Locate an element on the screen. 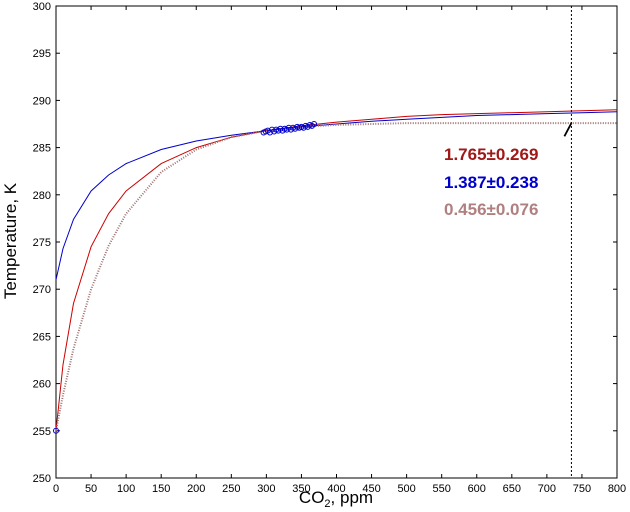 The height and width of the screenshot is (512, 630). x-tick-label: 700 is located at coordinates (547, 489).